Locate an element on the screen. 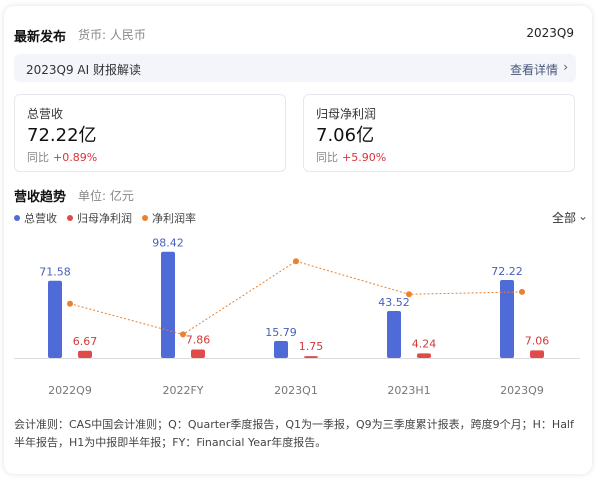 The image size is (598, 480). legend-item-margin: 净利润率 is located at coordinates (169, 218).